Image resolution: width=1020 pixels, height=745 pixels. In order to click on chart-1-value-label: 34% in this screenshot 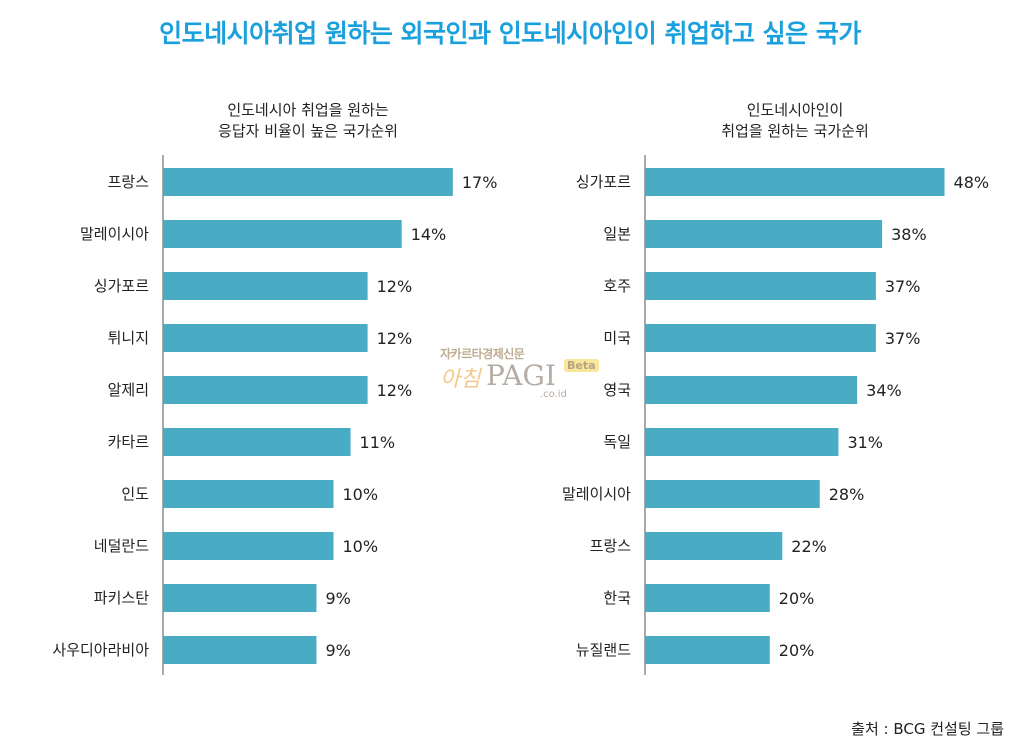, I will do `click(884, 390)`.